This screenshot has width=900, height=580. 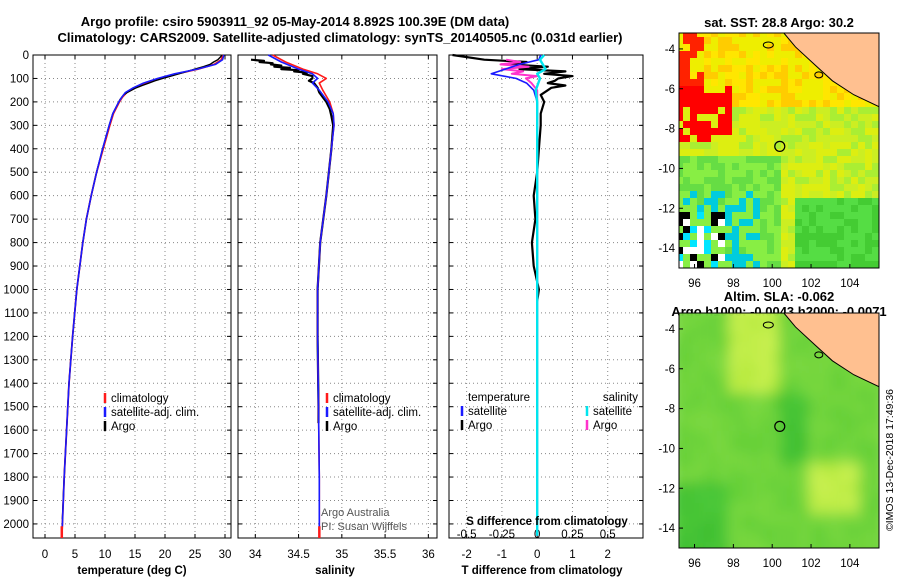 What do you see at coordinates (225, 555) in the screenshot?
I see `x-tick-label: 30` at bounding box center [225, 555].